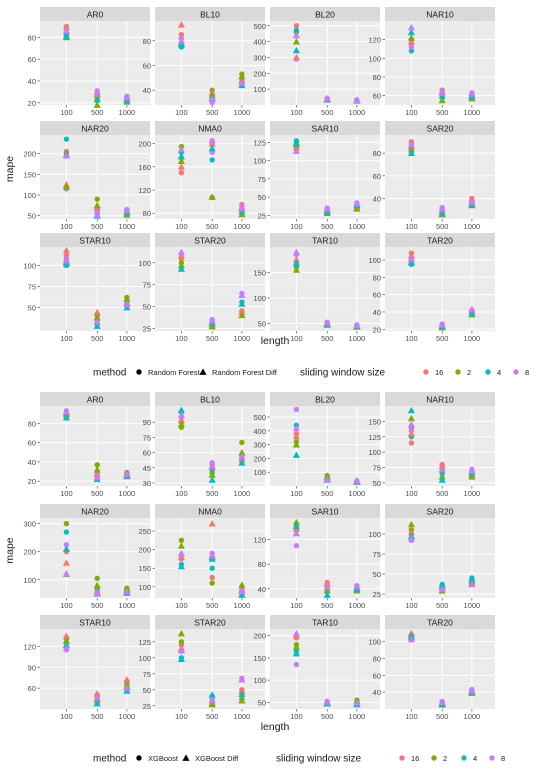  I want to click on facet-title: BL20, so click(325, 400).